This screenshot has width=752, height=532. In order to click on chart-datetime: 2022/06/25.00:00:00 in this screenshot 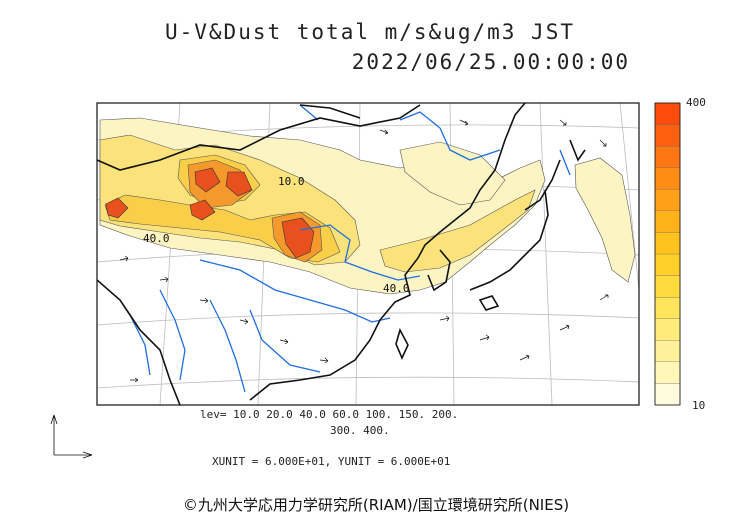, I will do `click(490, 62)`.